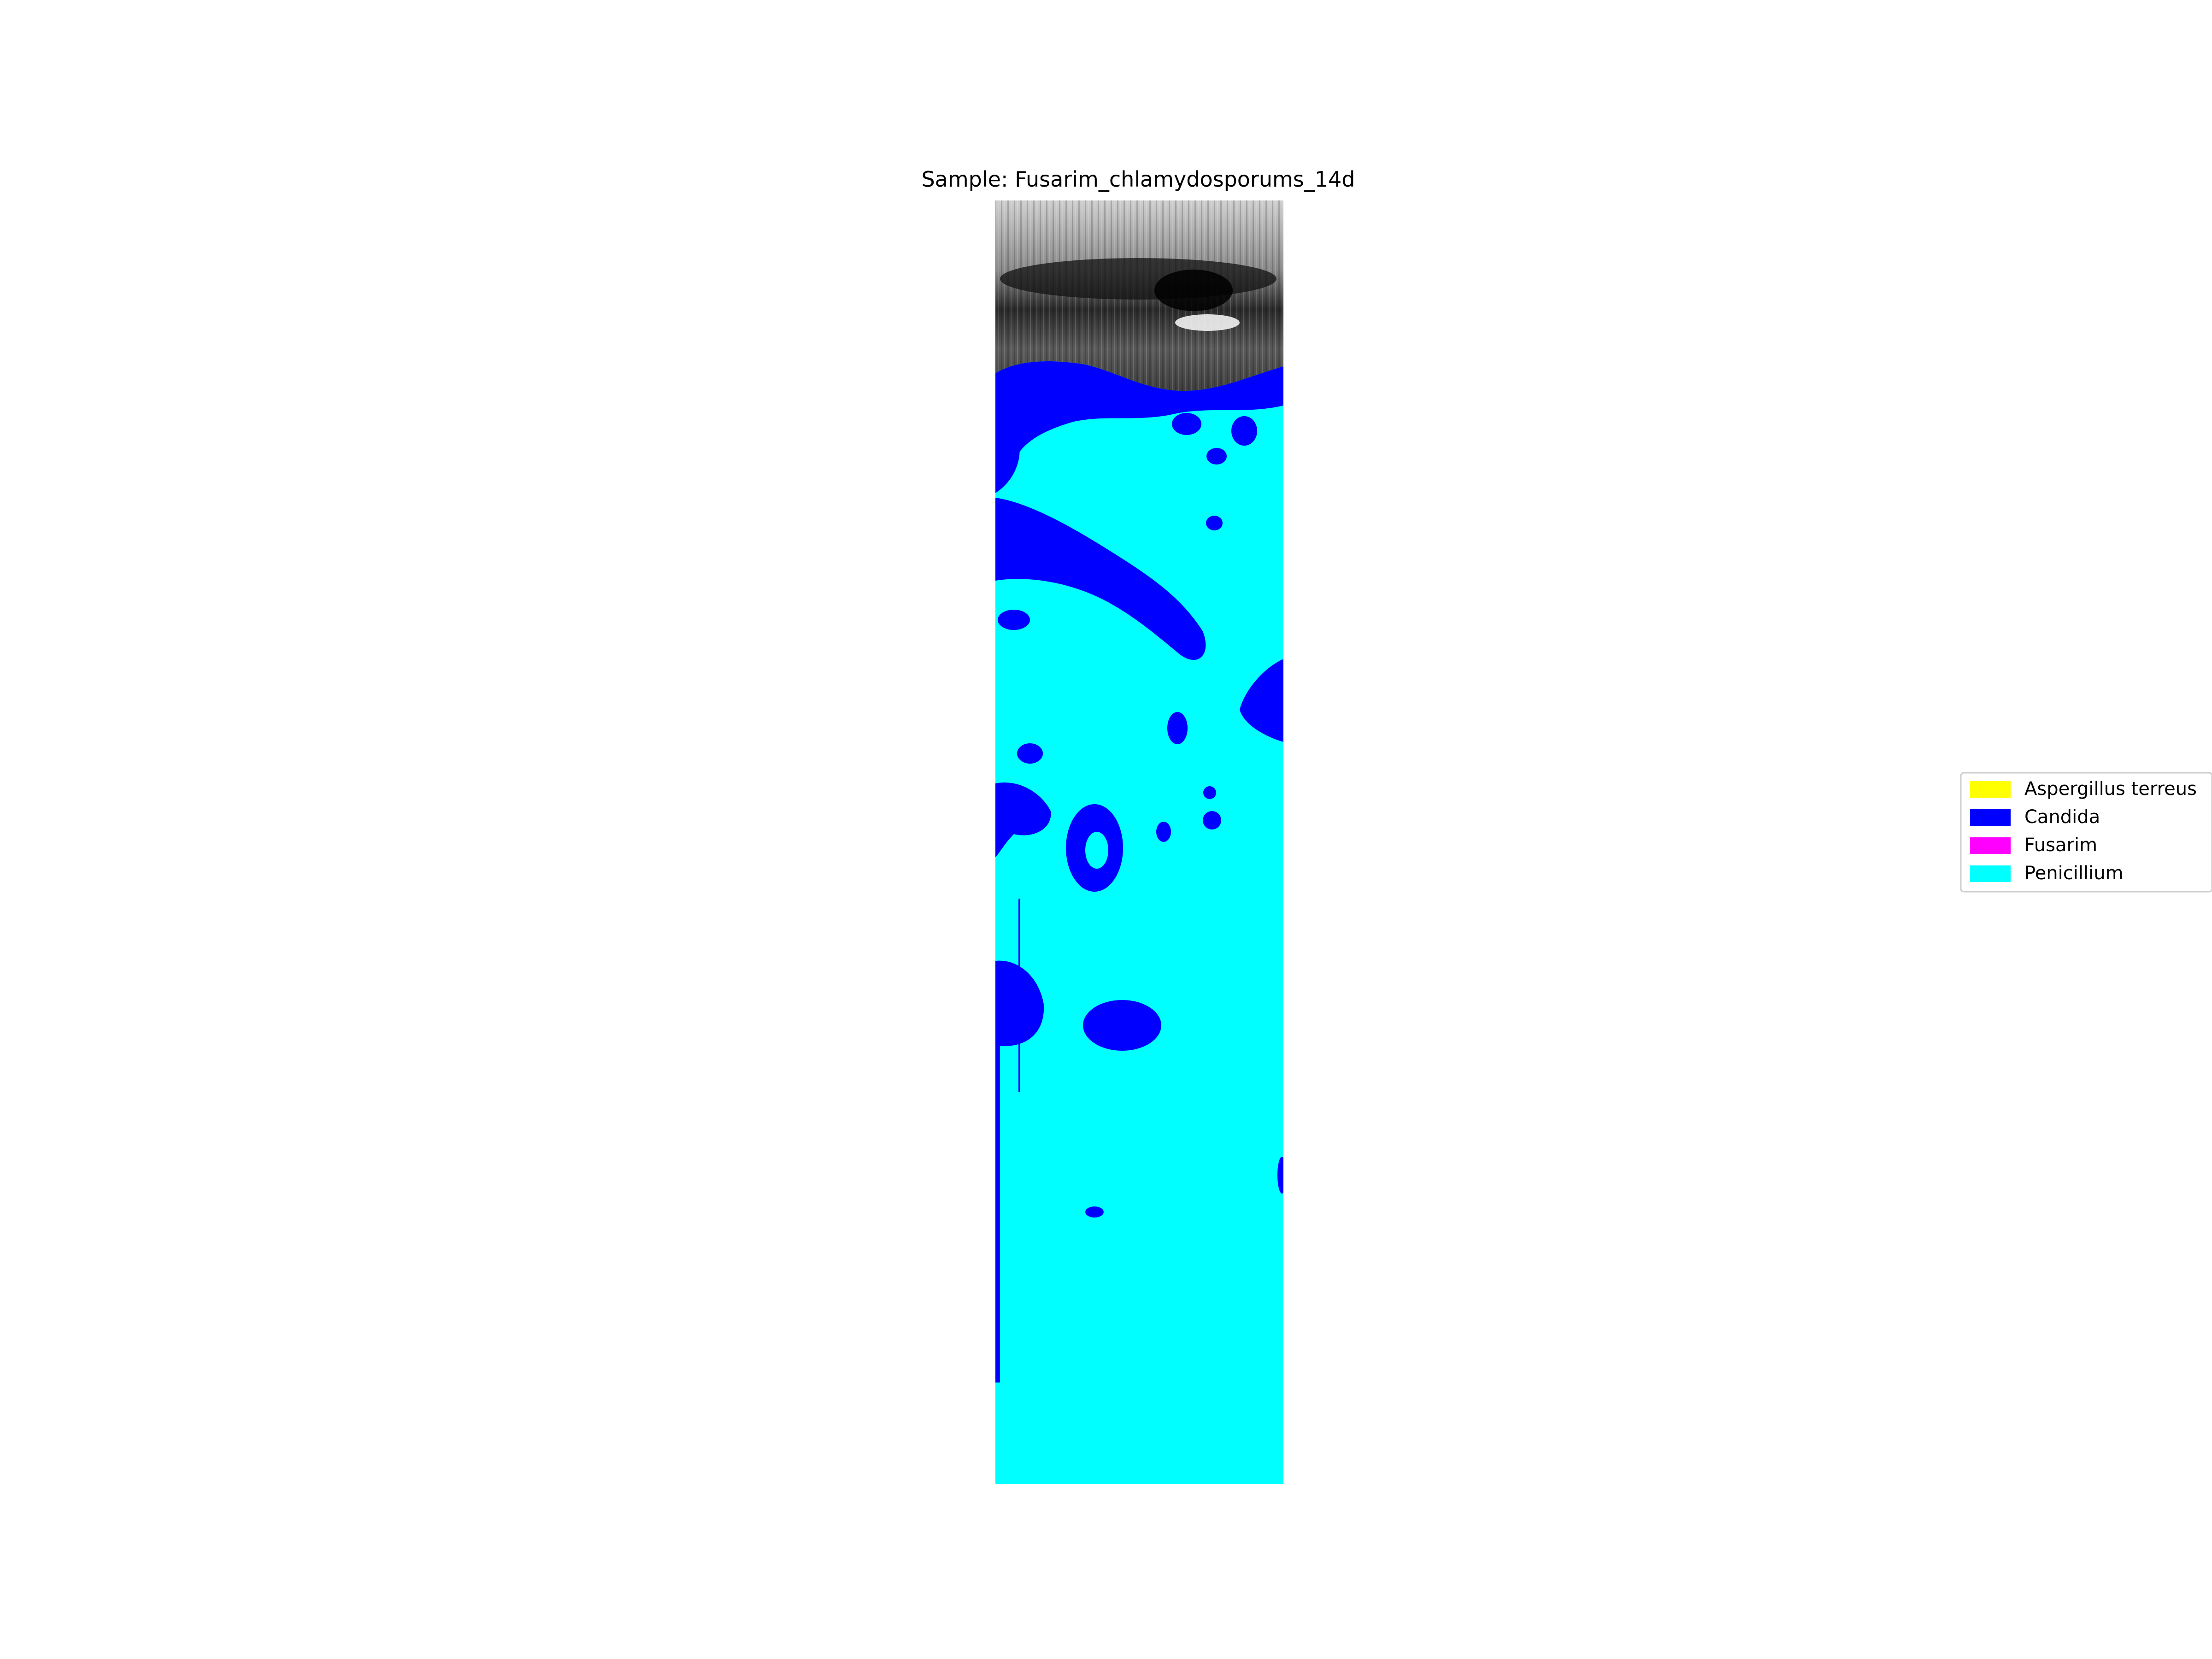  What do you see at coordinates (1019, 995) in the screenshot?
I see `candida-streak` at bounding box center [1019, 995].